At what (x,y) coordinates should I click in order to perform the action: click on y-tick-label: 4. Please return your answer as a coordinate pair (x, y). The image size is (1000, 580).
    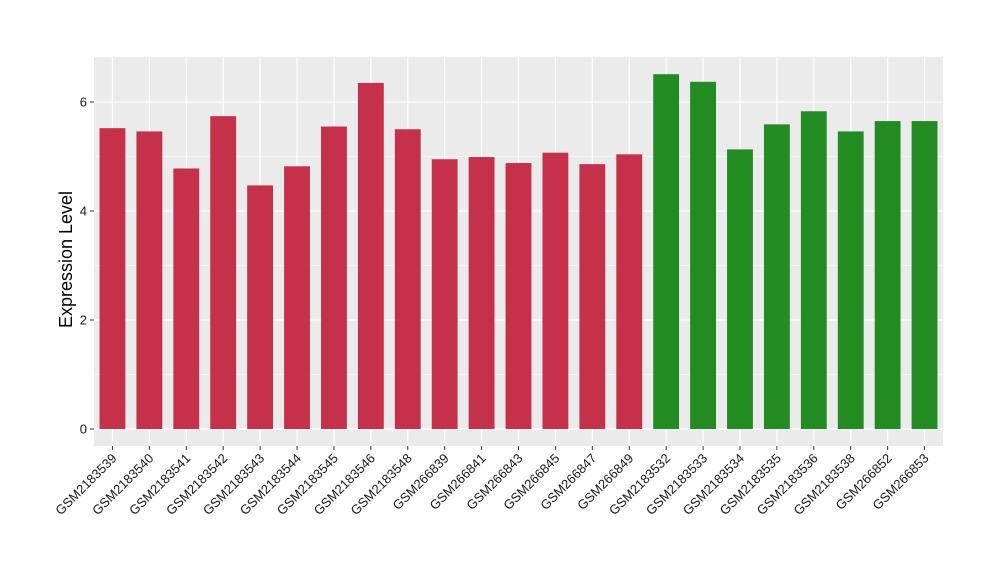
    Looking at the image, I should click on (83, 211).